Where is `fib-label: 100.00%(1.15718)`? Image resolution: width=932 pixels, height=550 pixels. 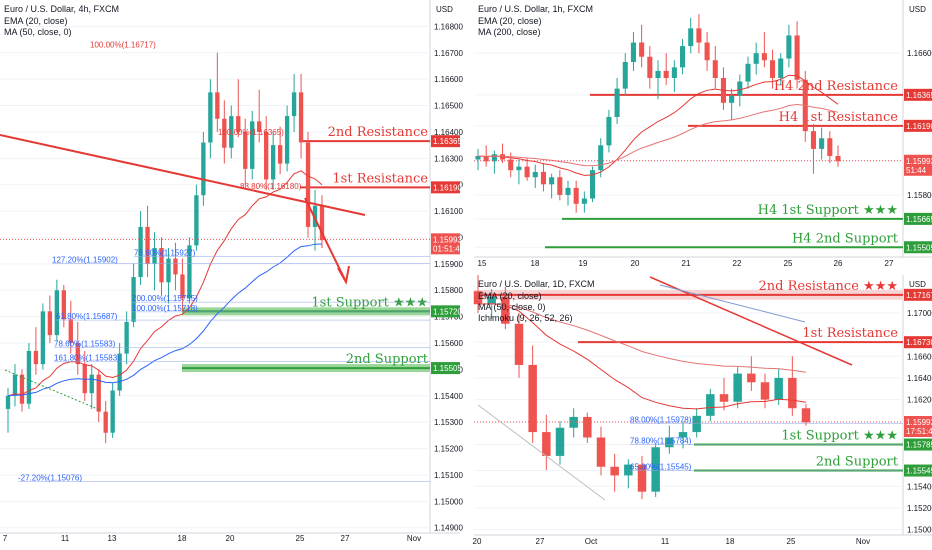
fib-label: 100.00%(1.15718) is located at coordinates (165, 308).